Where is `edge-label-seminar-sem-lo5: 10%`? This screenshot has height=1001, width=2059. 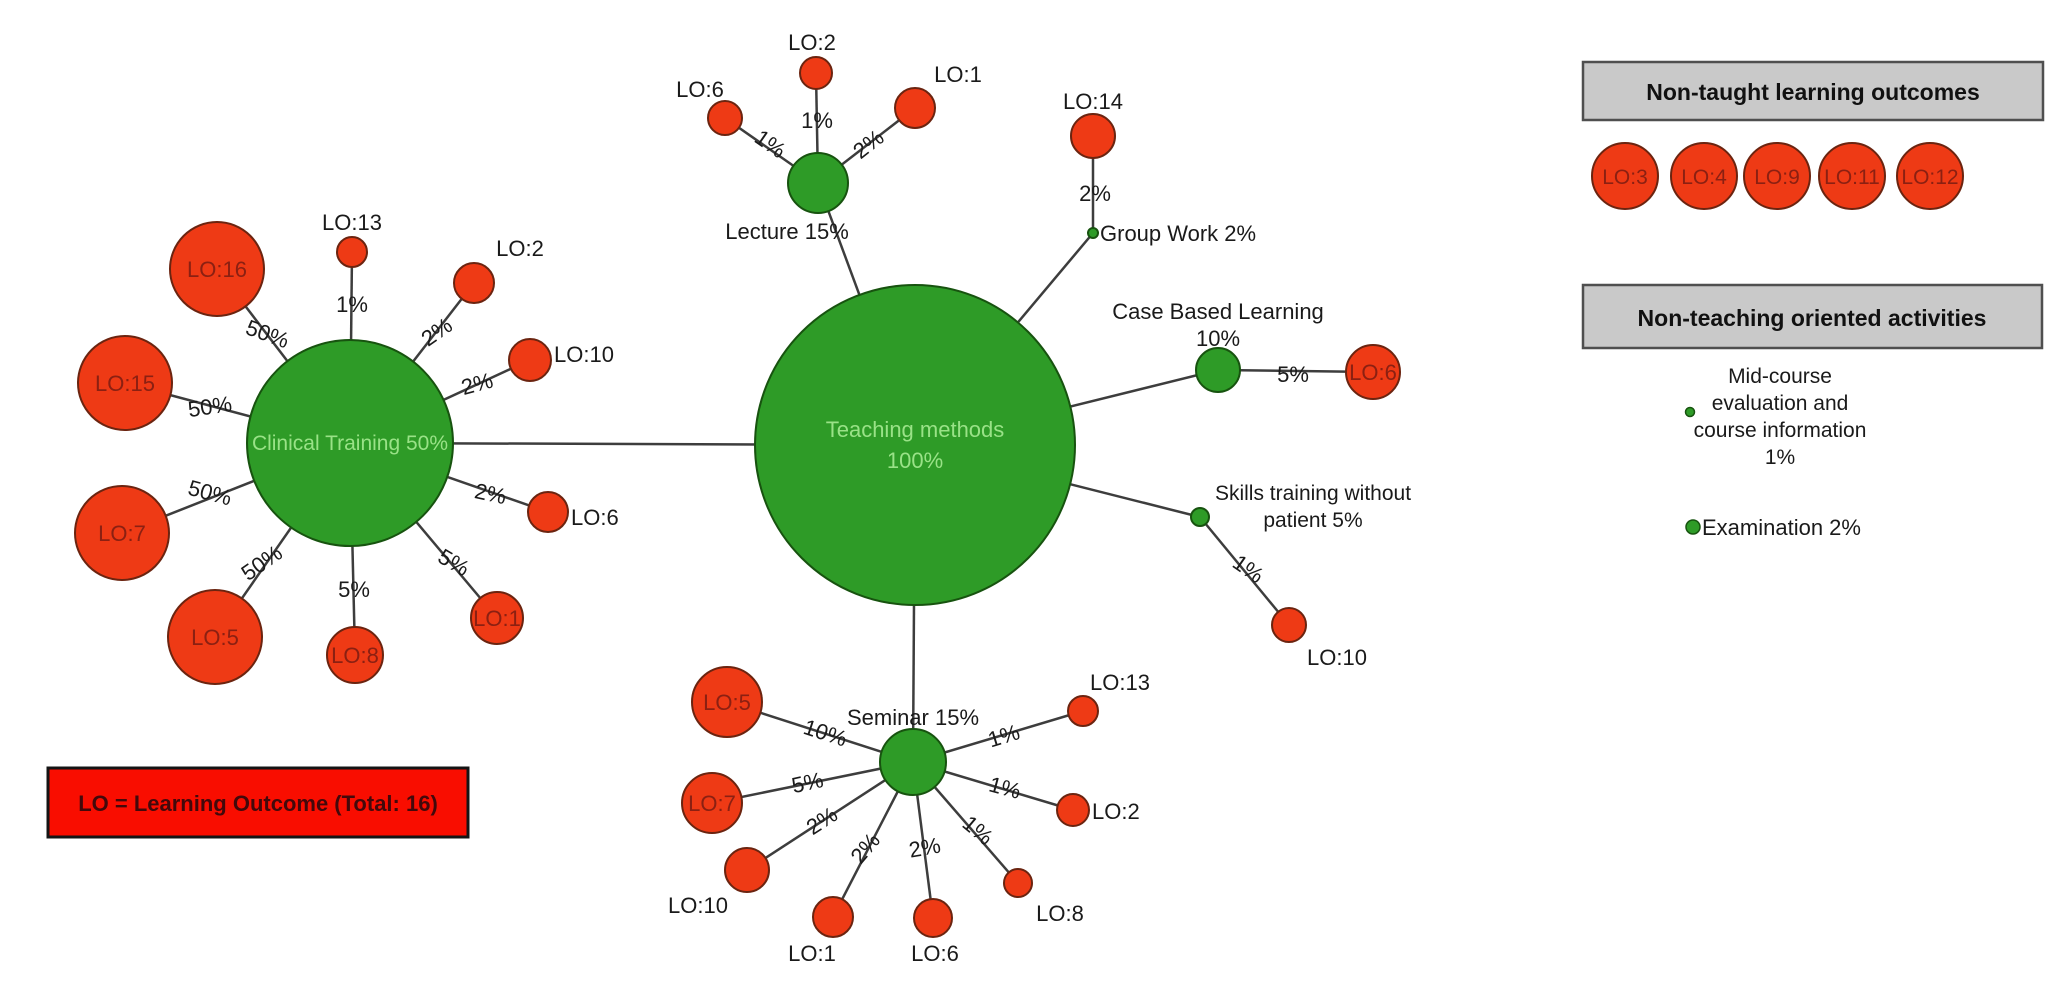 edge-label-seminar-sem-lo5: 10% is located at coordinates (826, 732).